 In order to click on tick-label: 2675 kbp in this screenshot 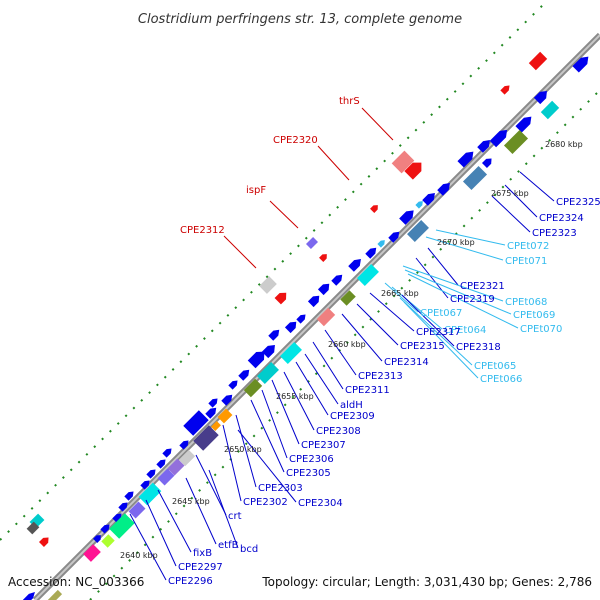, I will do `click(510, 193)`.